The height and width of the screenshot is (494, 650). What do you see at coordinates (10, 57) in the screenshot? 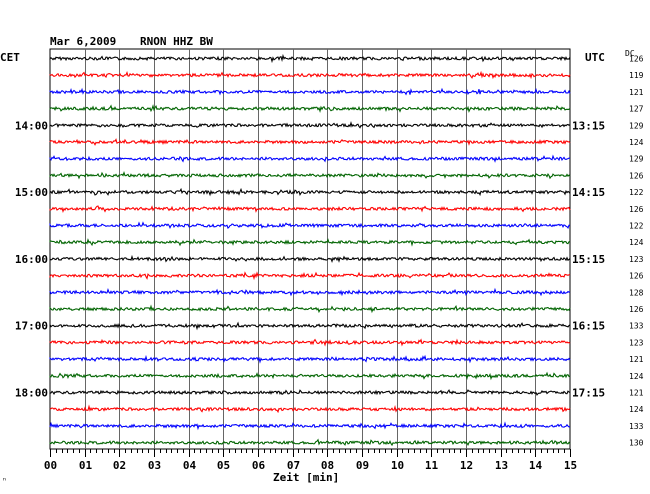
I see `left-timezone-label: CET` at bounding box center [10, 57].